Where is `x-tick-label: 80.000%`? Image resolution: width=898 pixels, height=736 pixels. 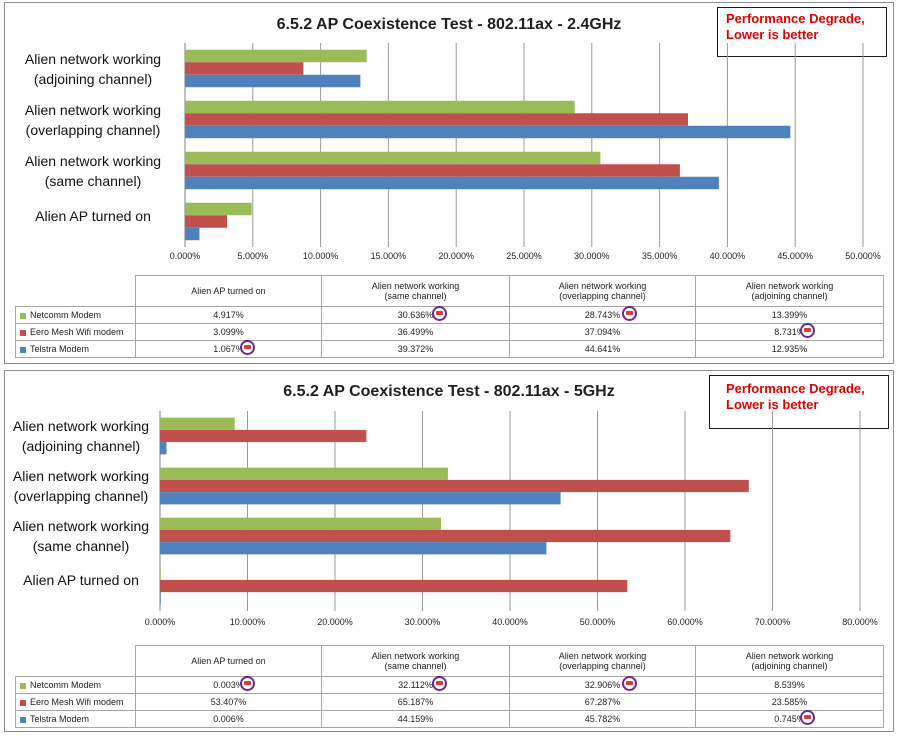
x-tick-label: 80.000% is located at coordinates (860, 622).